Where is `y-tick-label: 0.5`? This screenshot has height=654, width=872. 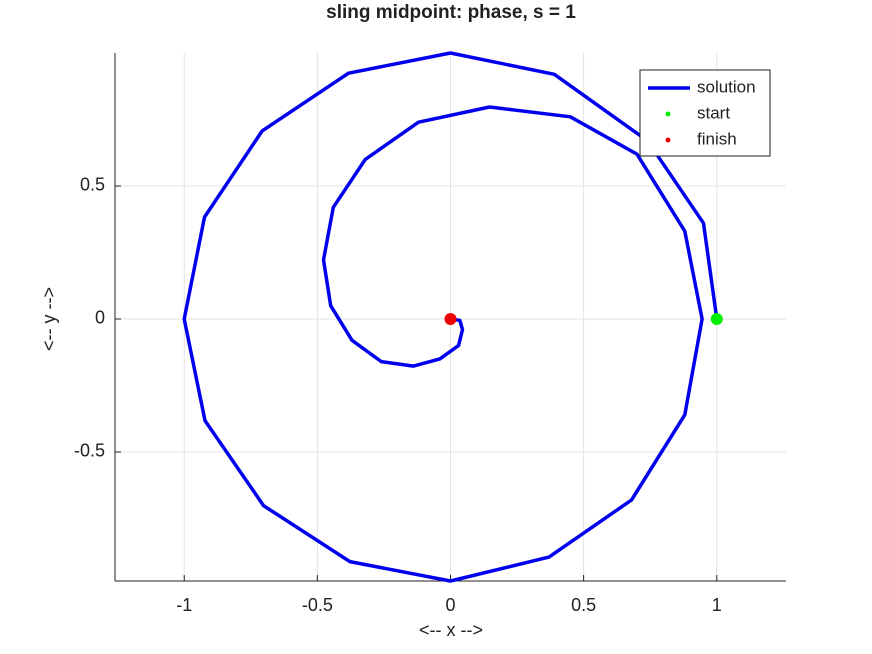 y-tick-label: 0.5 is located at coordinates (92, 185).